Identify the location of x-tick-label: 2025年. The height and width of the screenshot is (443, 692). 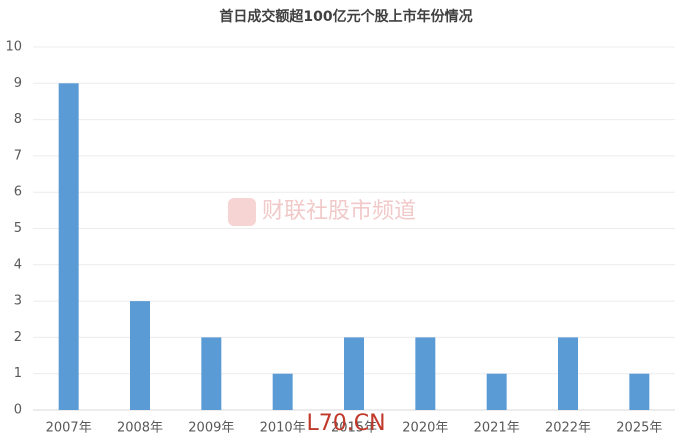
(639, 428).